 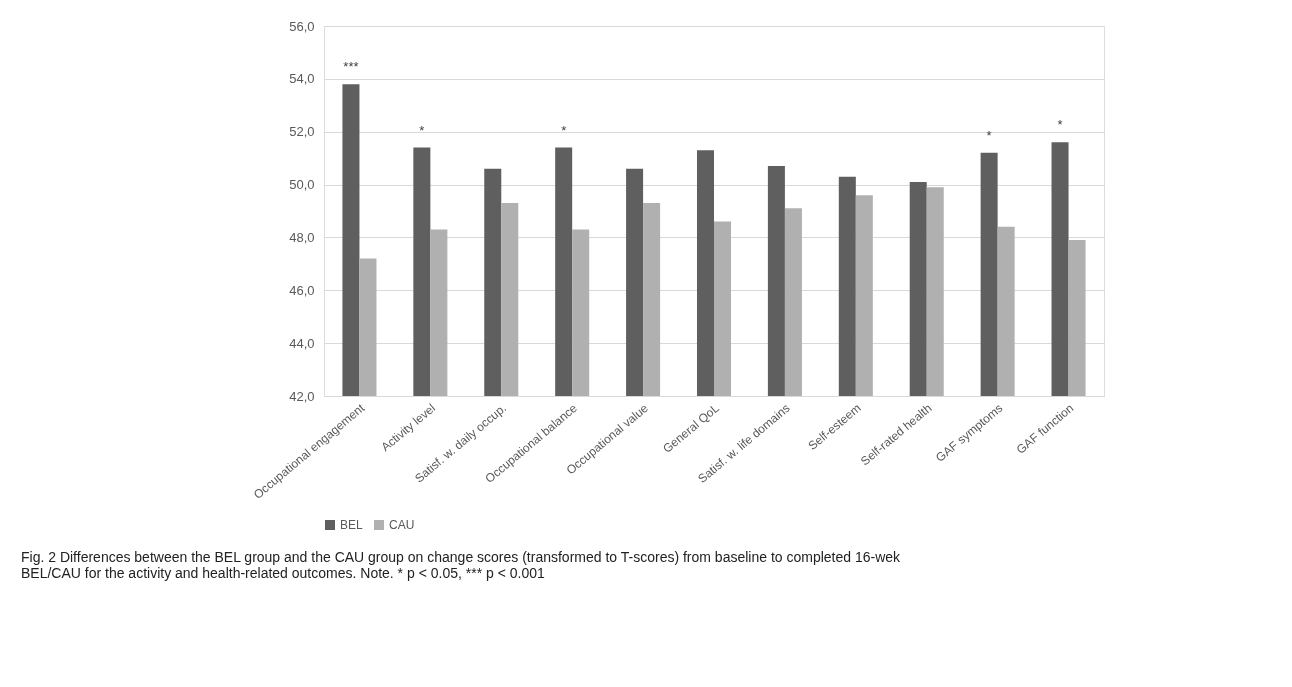 What do you see at coordinates (302, 237) in the screenshot?
I see `y-tick-label: 48,0` at bounding box center [302, 237].